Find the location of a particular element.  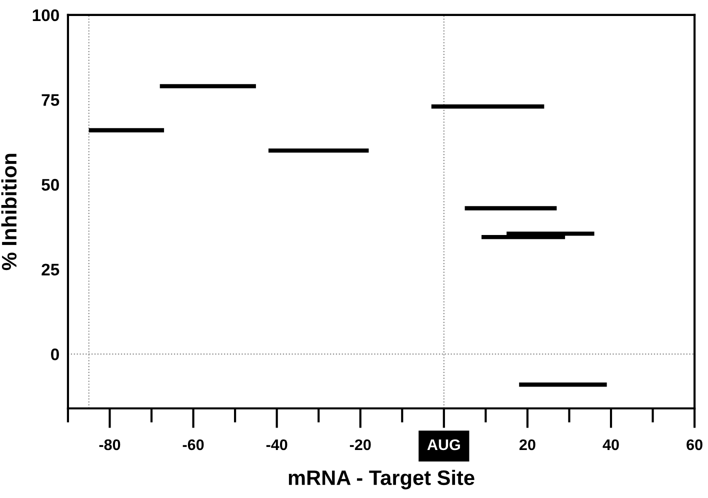

x-tick-label: 20 is located at coordinates (527, 444).